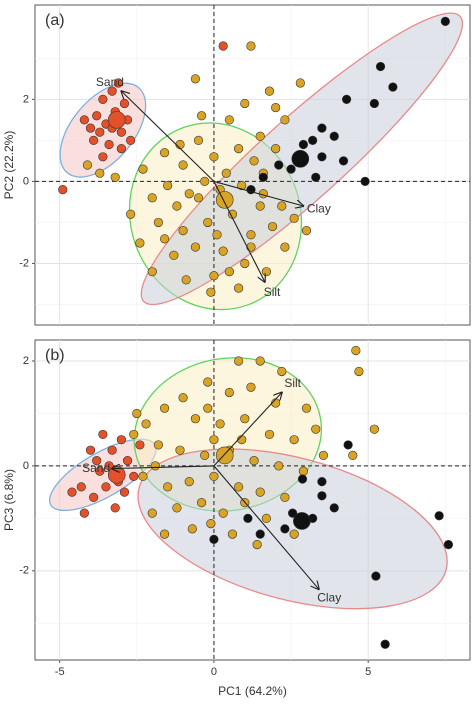 This screenshot has width=474, height=706. Describe the element at coordinates (214, 672) in the screenshot. I see `x-tick-label: 0` at that location.